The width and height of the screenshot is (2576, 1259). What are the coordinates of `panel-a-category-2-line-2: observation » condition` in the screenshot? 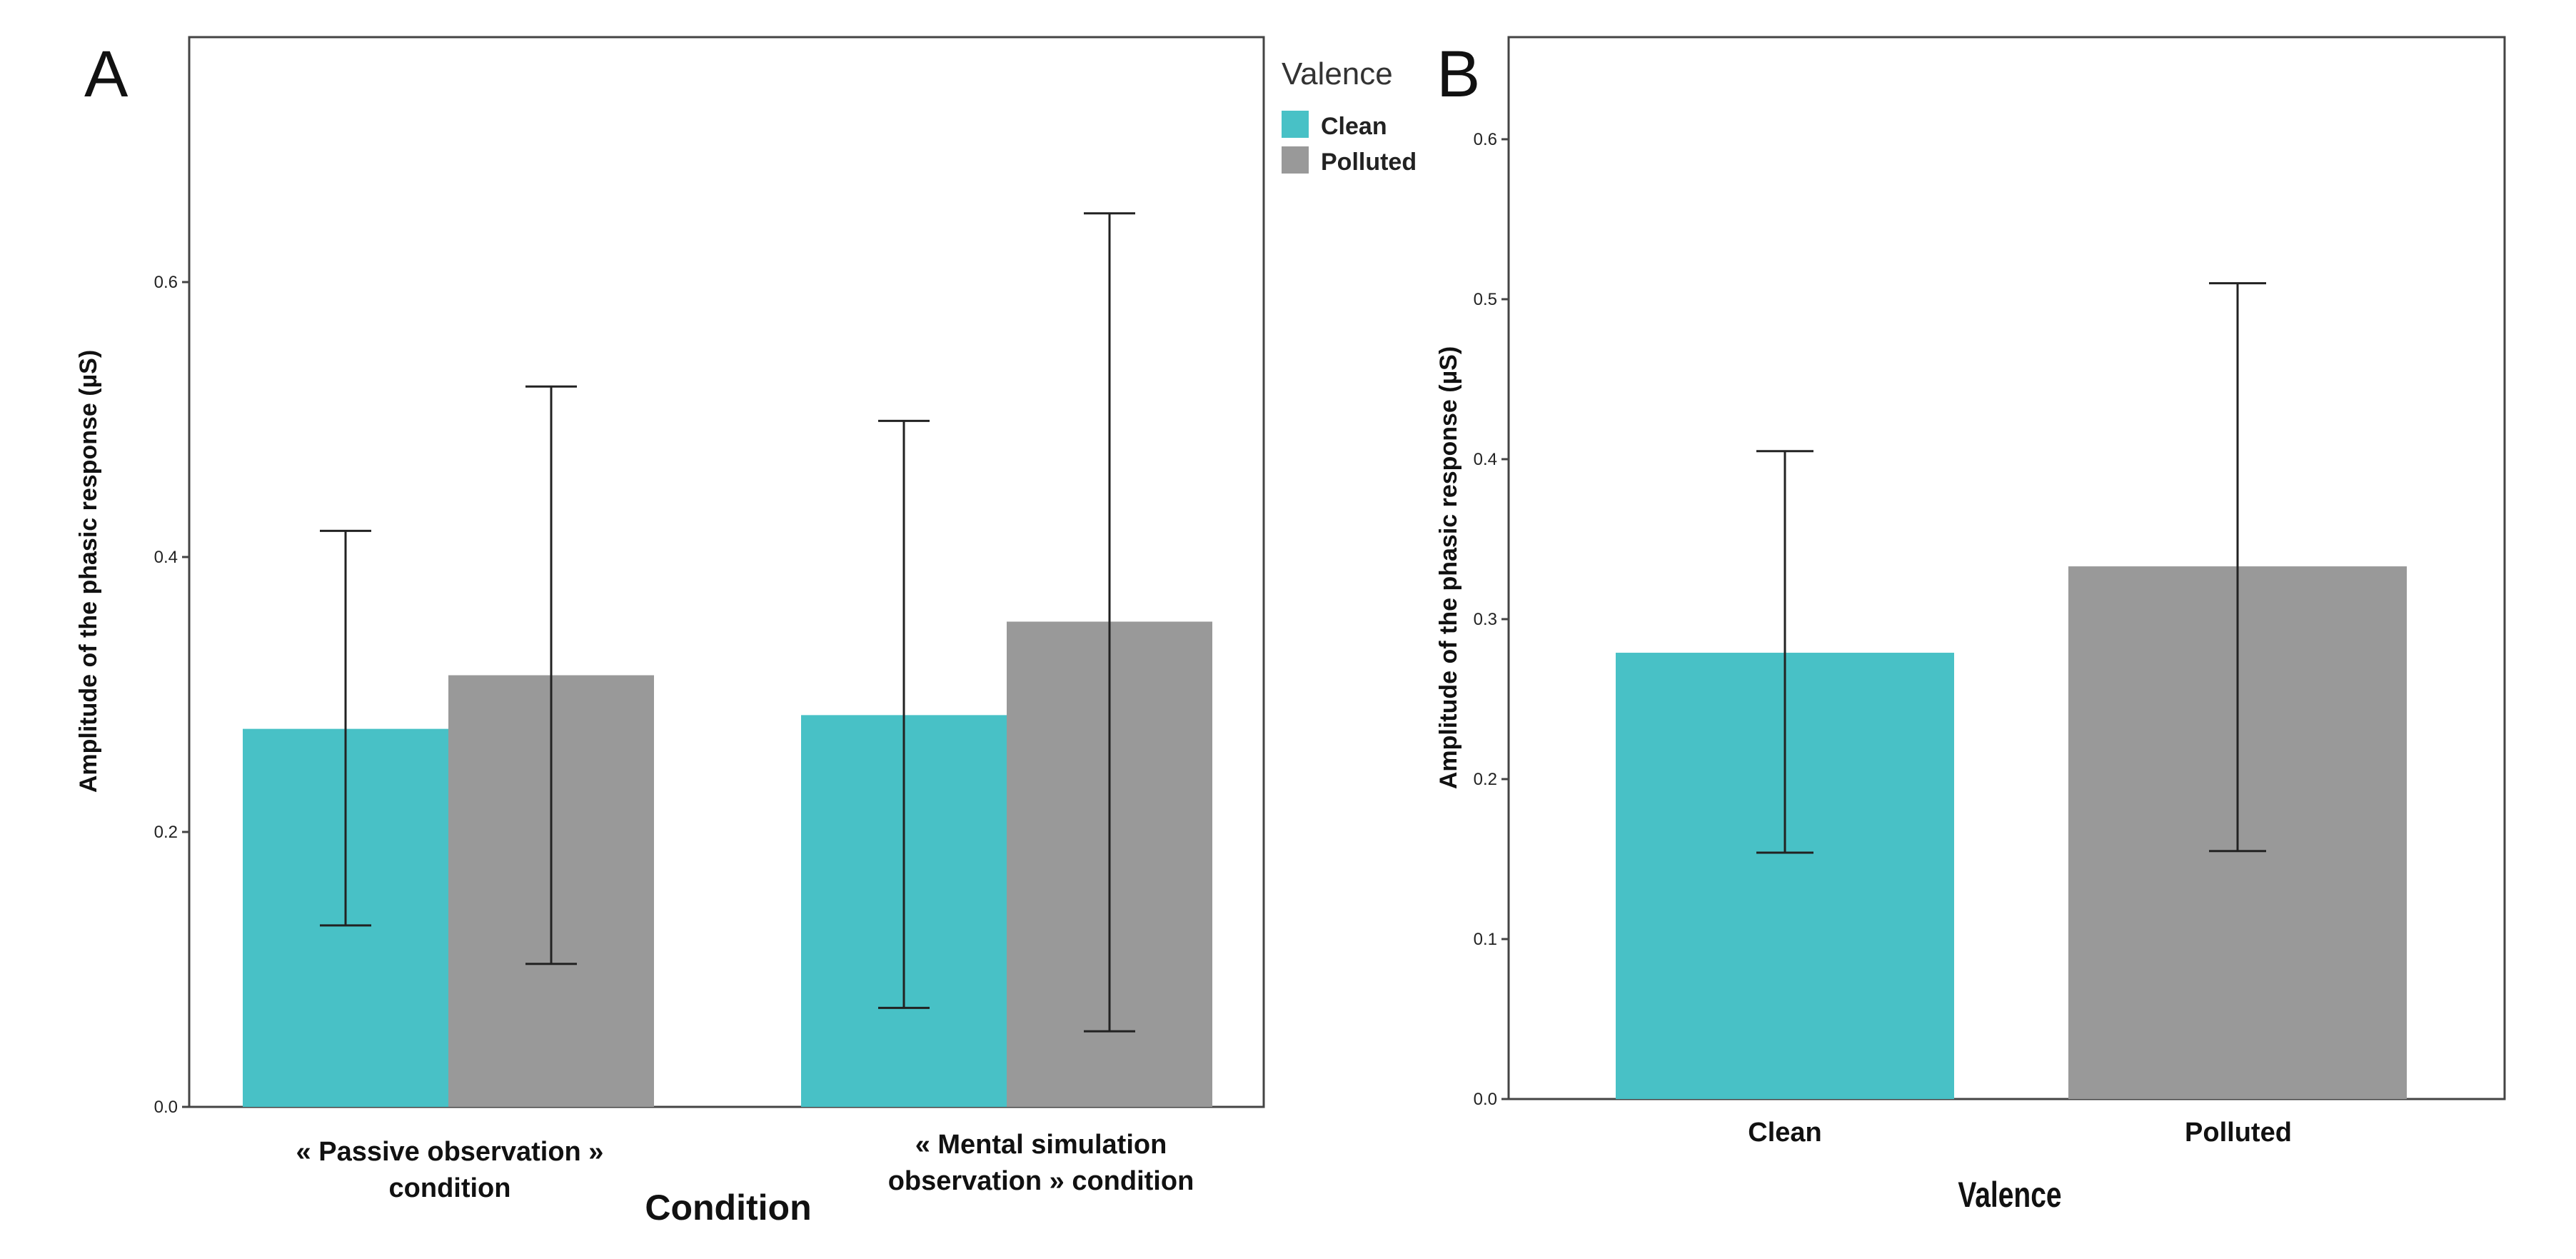 It's located at (1041, 1181).